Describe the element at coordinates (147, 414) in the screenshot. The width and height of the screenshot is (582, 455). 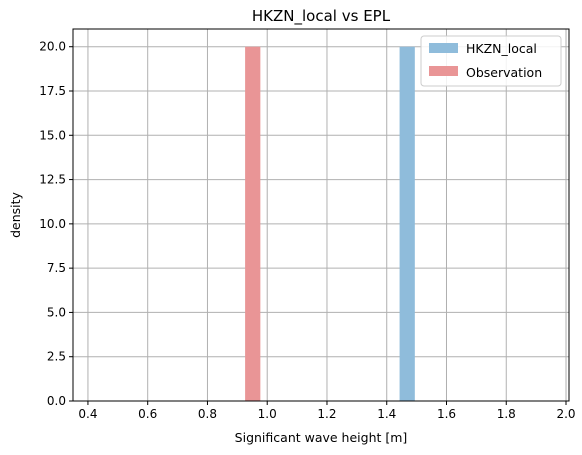
I see `x-tick-label: 0.6` at that location.